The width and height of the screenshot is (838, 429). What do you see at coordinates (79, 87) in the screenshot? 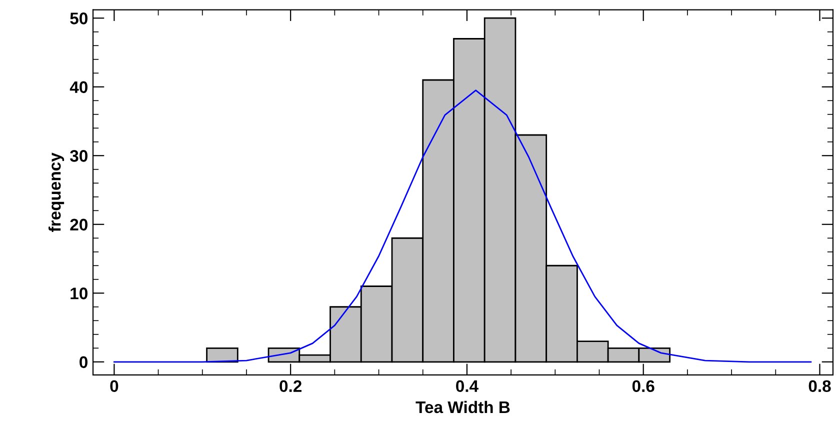
I see `y-tick-label: 40` at bounding box center [79, 87].